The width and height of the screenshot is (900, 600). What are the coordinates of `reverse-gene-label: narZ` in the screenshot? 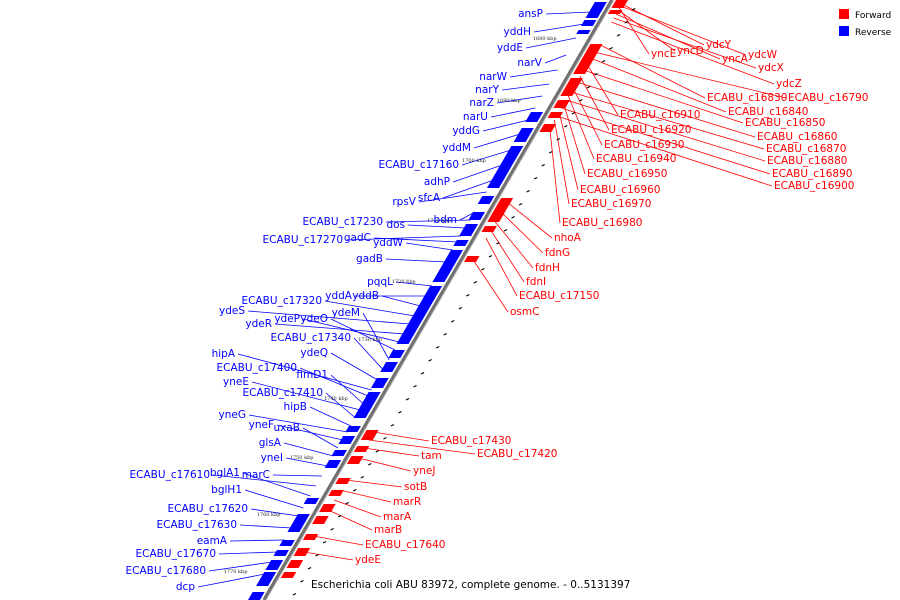 It's located at (481, 103).